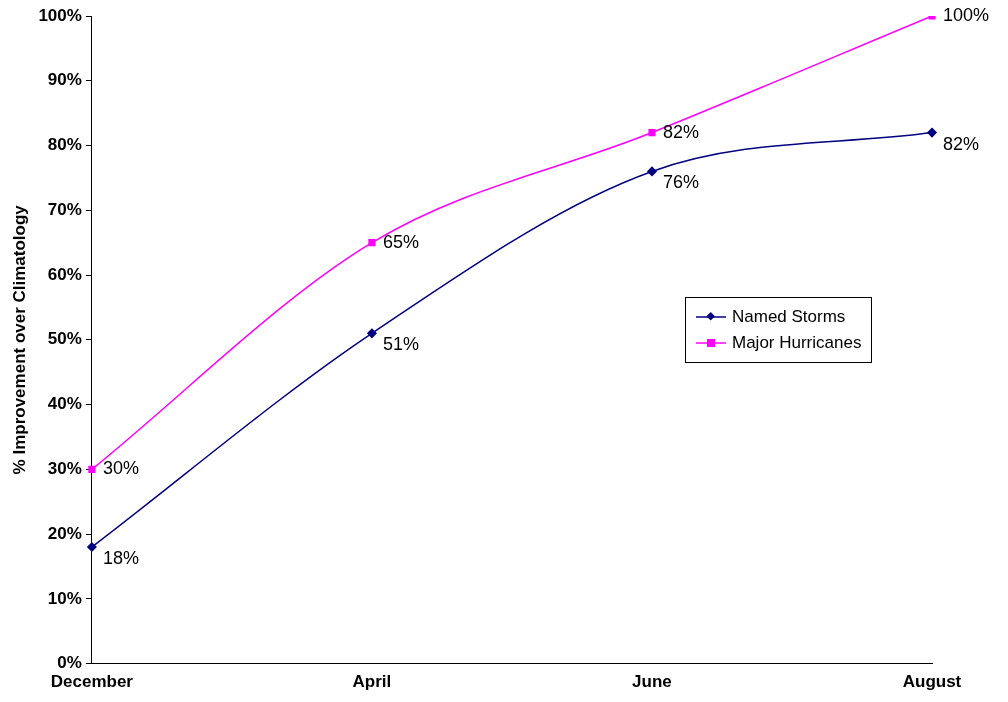 The image size is (1008, 702). What do you see at coordinates (932, 682) in the screenshot?
I see `x-tick-label: August` at bounding box center [932, 682].